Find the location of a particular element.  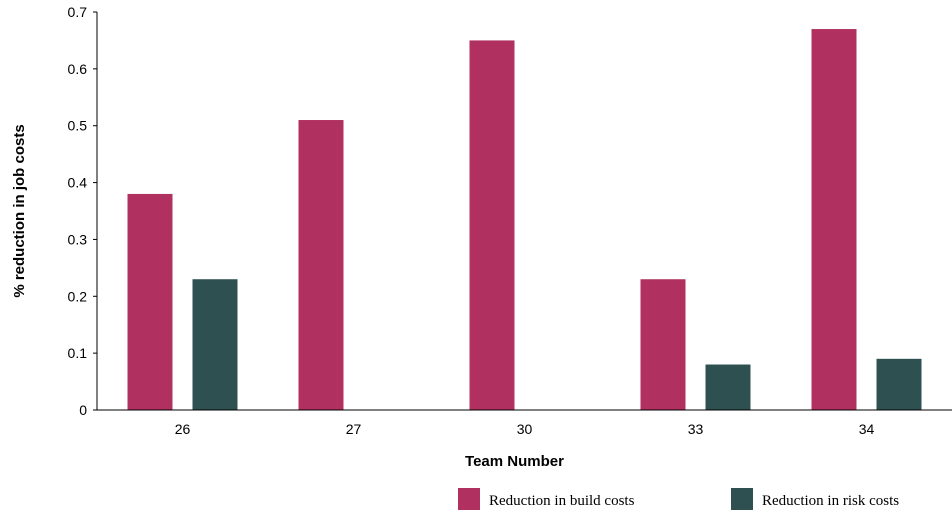

x-tick-label: 26 is located at coordinates (183, 429).